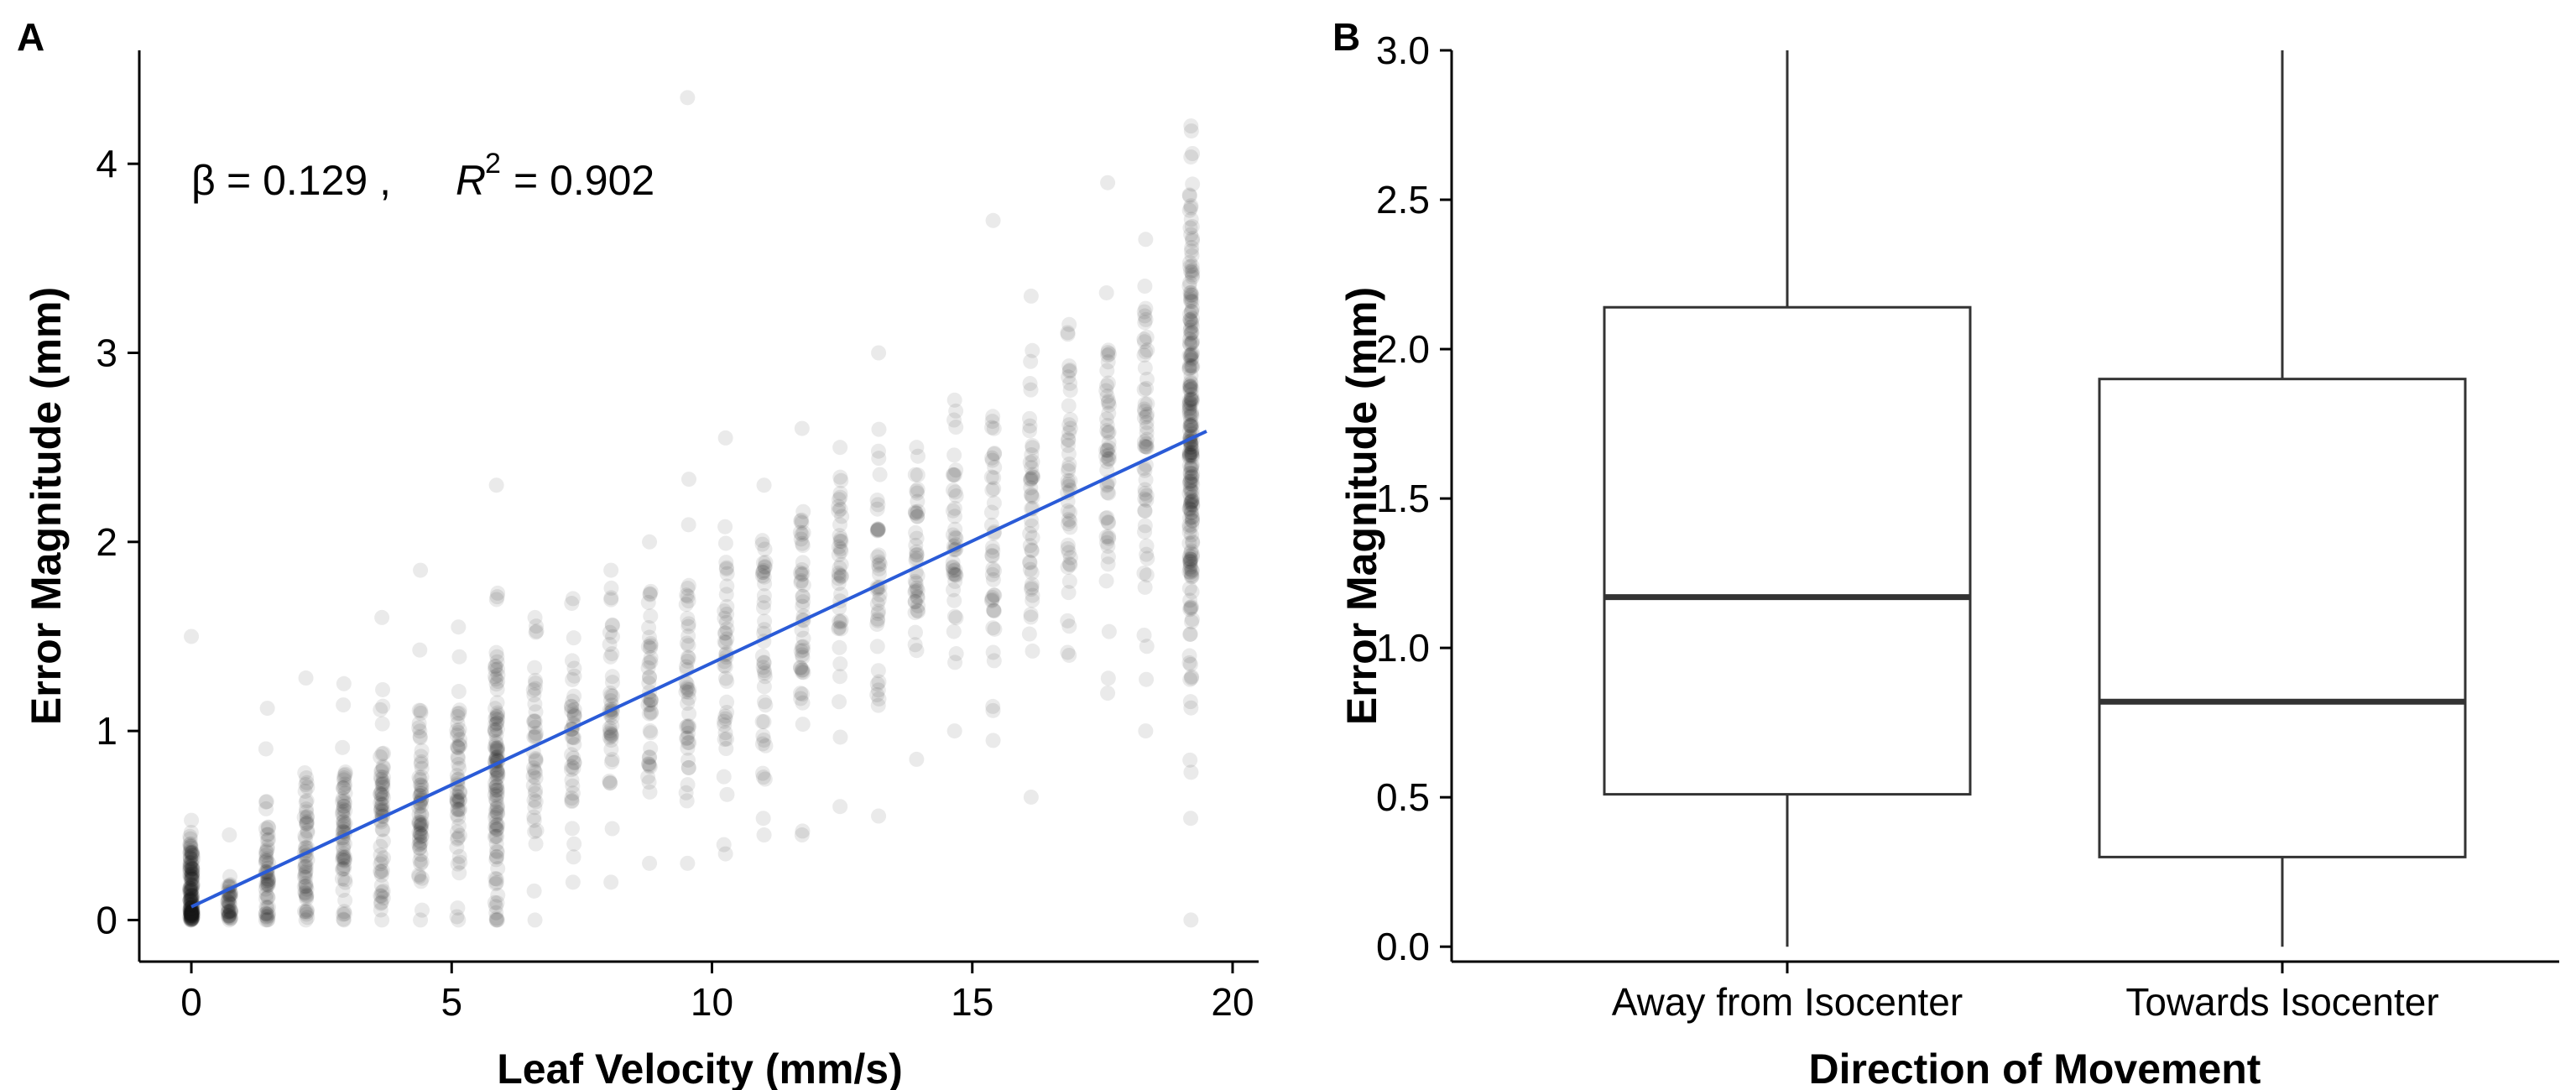 Image resolution: width=2576 pixels, height=1090 pixels. I want to click on x-axis-ticks: Away from Isocenter Towards Isocenter, so click(2025, 993).